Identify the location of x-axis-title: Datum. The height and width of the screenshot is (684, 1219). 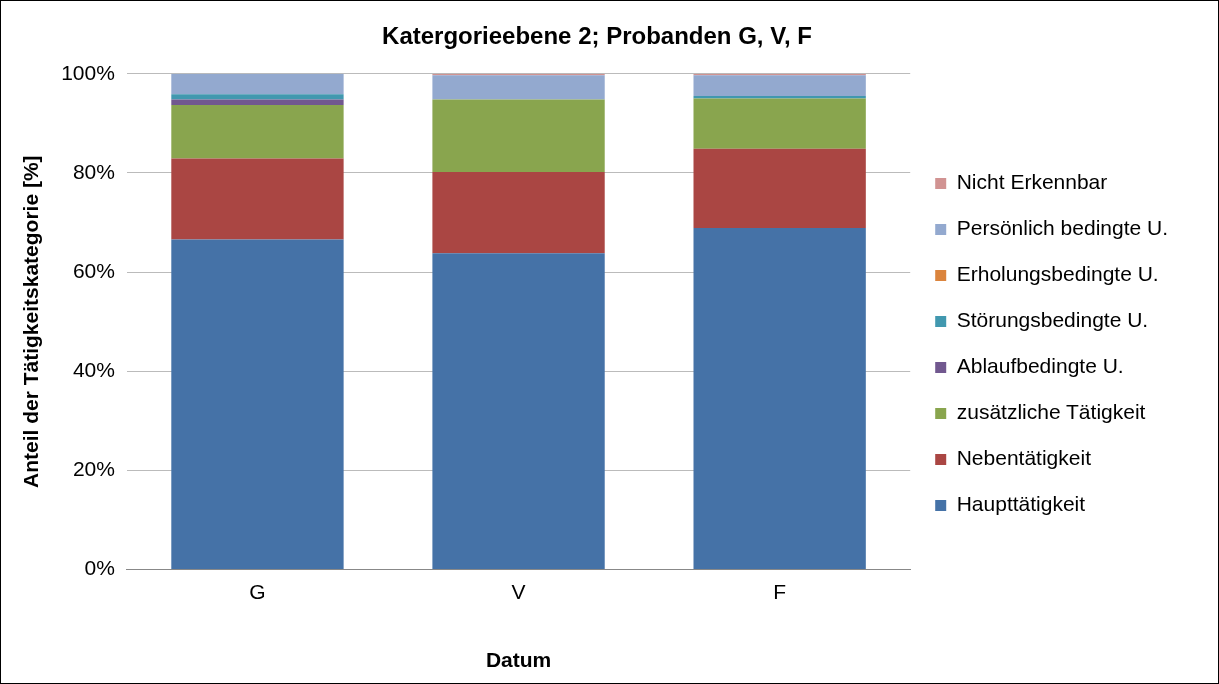
(518, 660).